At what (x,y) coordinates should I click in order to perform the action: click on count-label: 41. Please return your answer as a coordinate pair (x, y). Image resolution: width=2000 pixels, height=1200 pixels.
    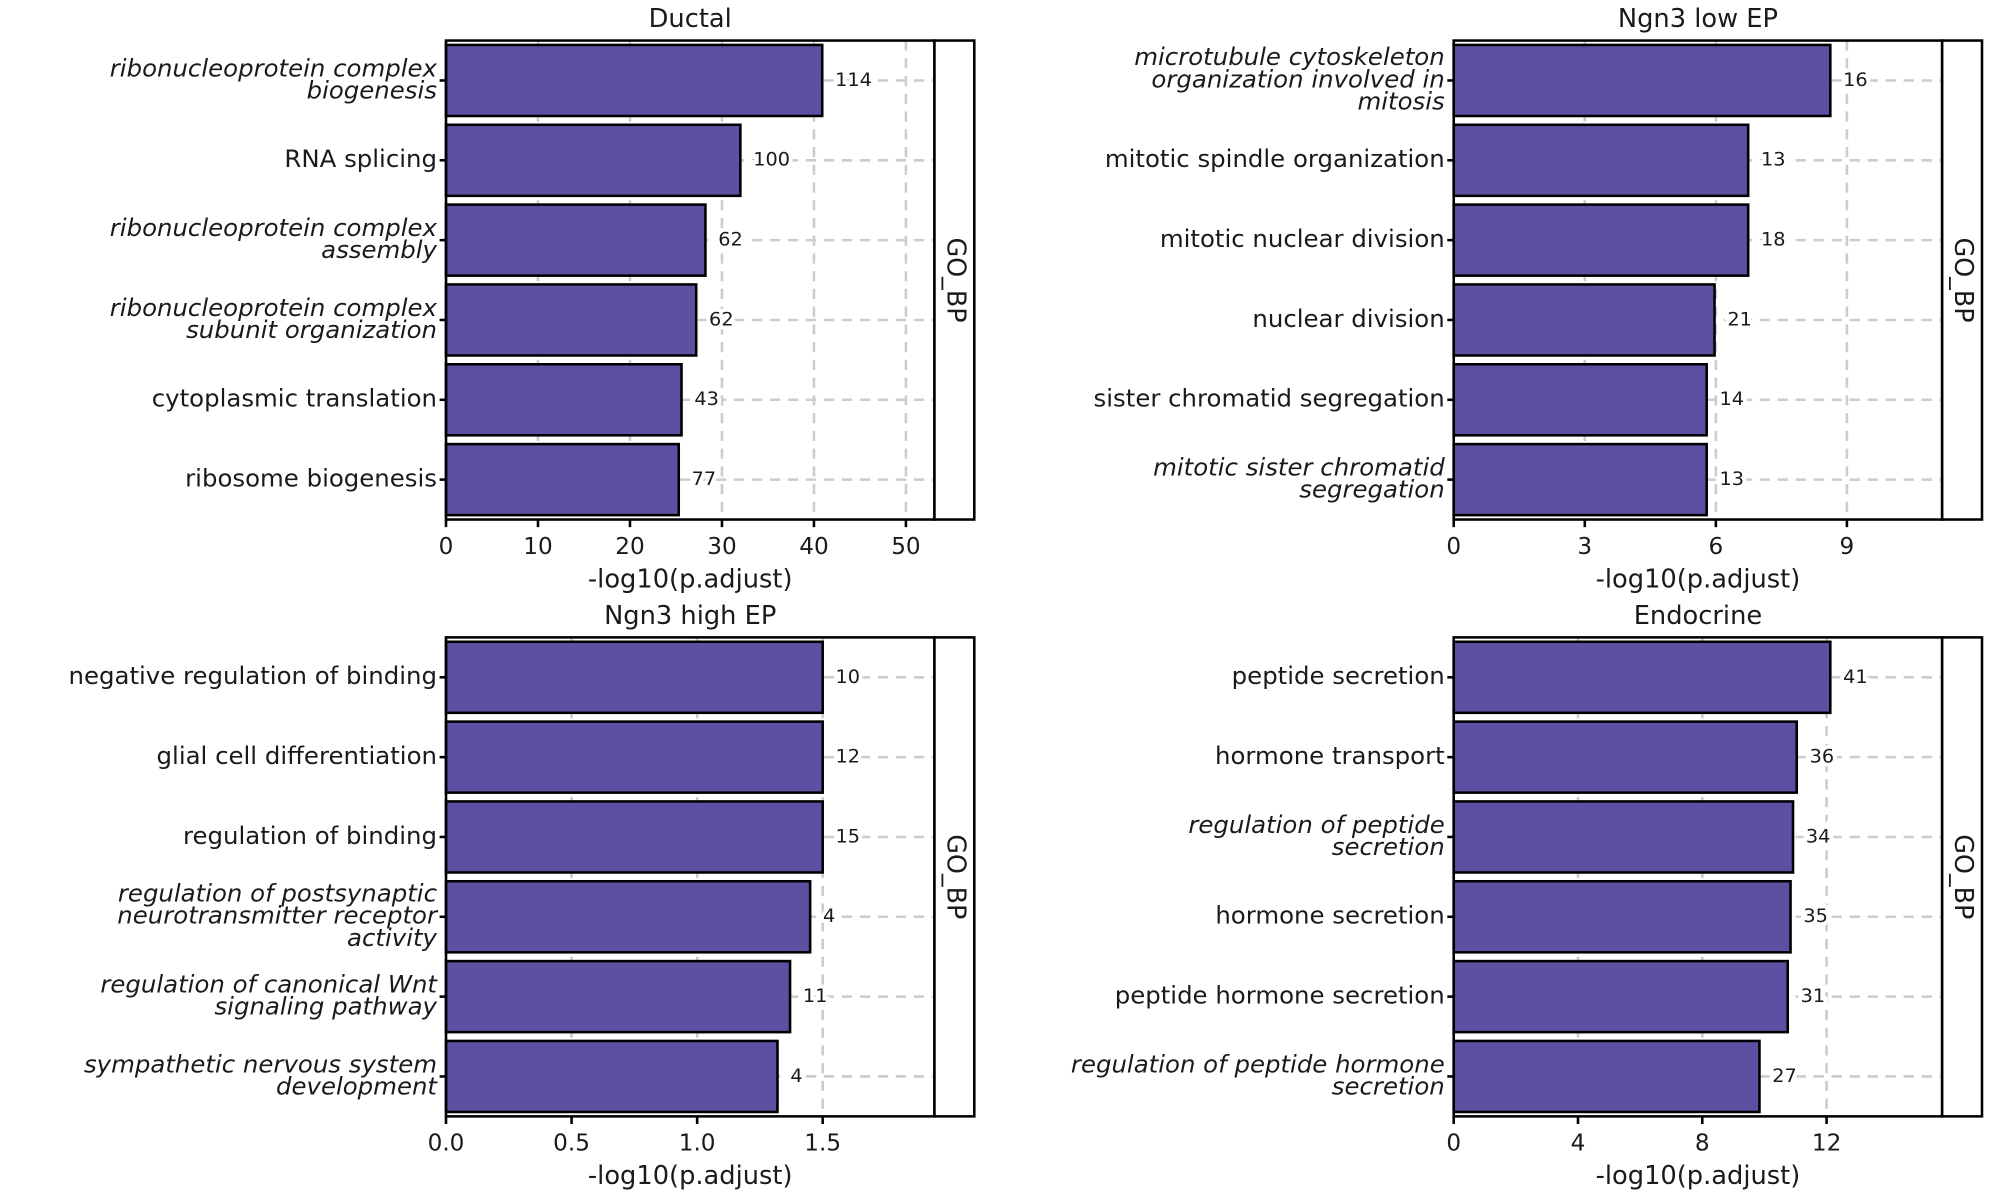
    Looking at the image, I should click on (1855, 676).